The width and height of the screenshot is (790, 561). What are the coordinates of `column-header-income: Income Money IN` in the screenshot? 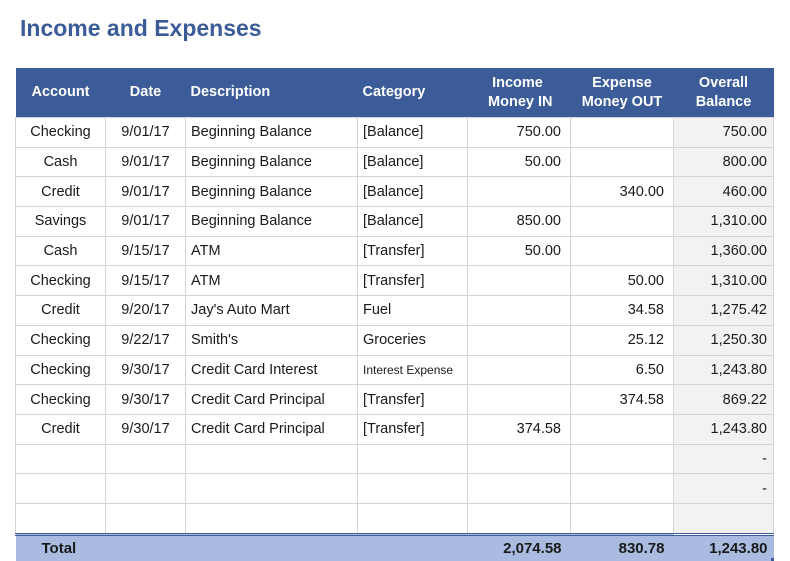 It's located at (519, 93).